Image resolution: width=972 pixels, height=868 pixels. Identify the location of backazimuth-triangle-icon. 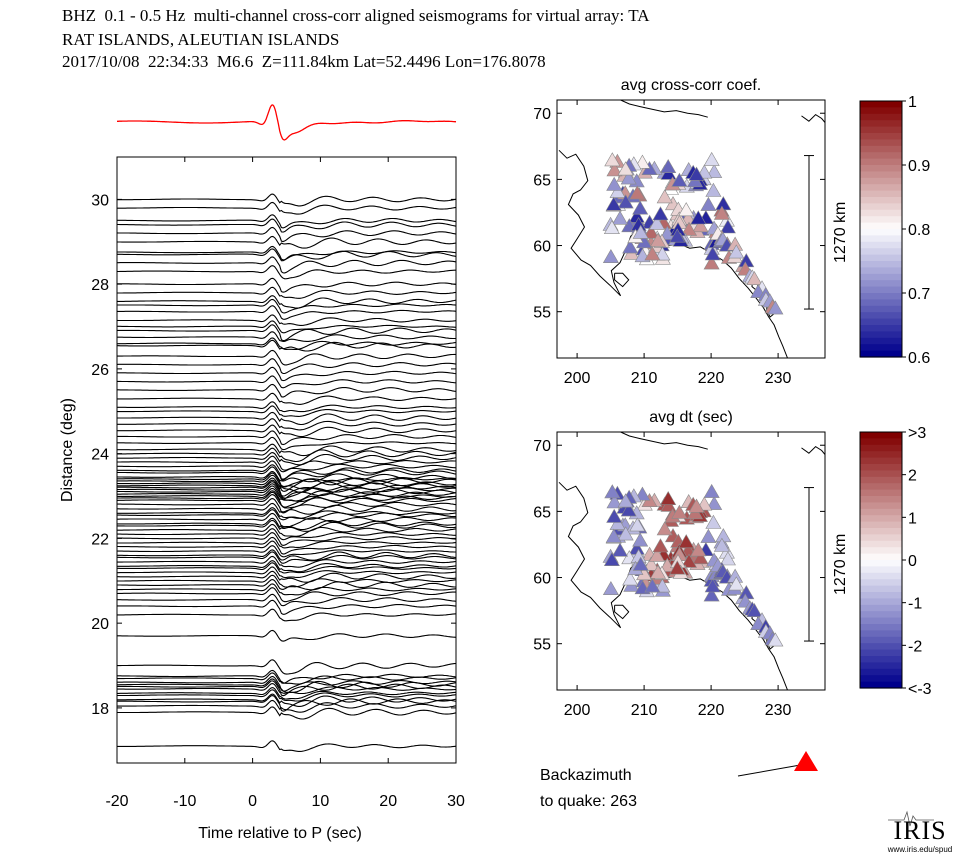
(806, 761).